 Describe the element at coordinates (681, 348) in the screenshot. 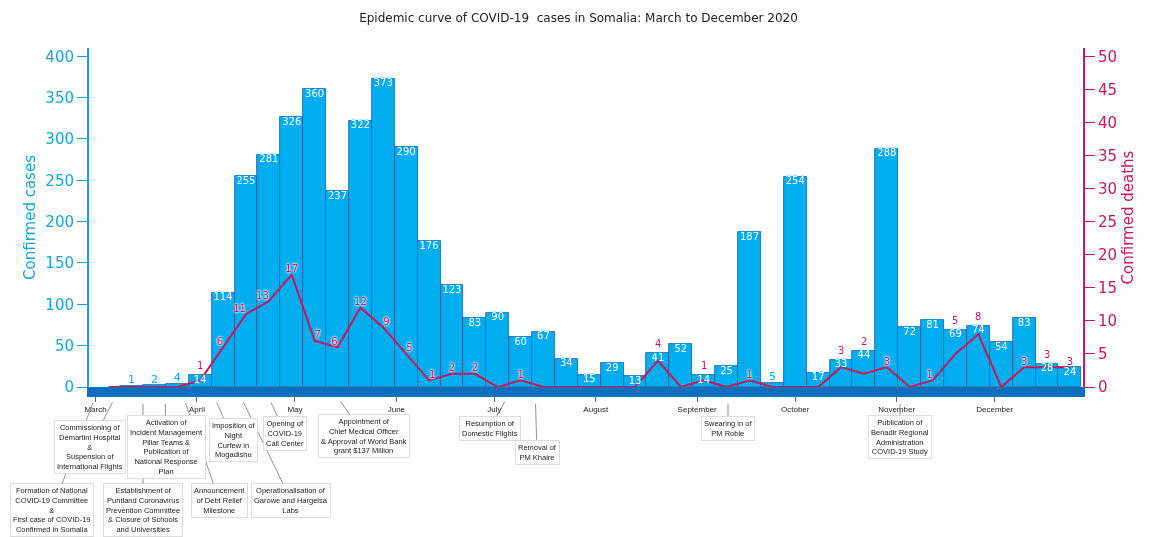

I see `data-label: 52` at that location.